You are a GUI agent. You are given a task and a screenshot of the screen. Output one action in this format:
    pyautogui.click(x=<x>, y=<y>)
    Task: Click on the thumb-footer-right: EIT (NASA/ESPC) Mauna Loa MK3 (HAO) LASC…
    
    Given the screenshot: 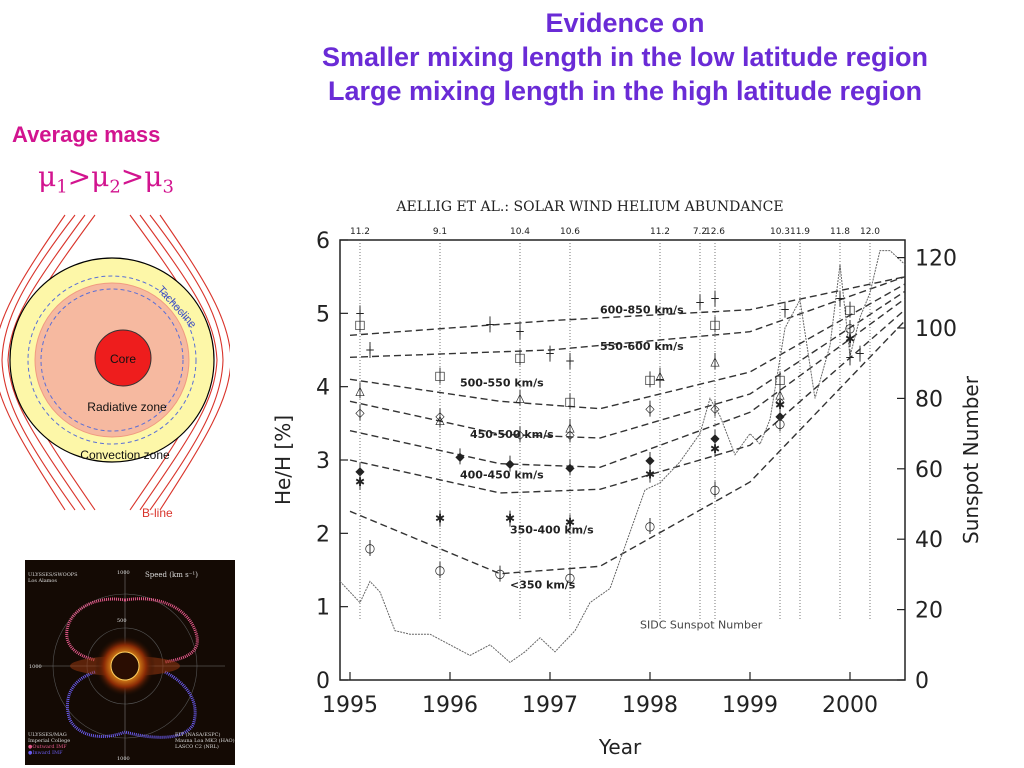 What is the action you would take?
    pyautogui.click(x=205, y=741)
    